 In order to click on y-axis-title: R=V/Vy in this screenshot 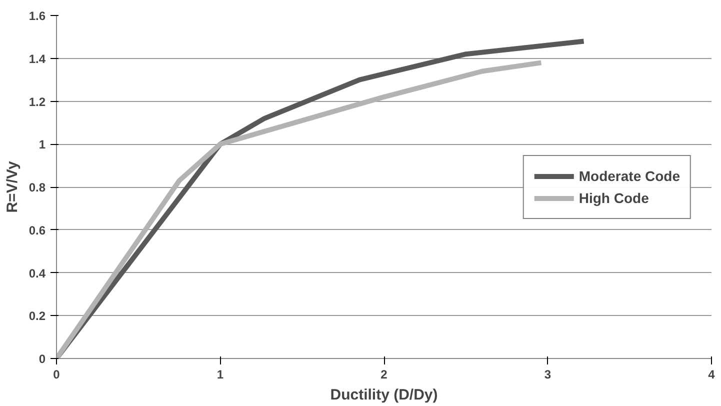, I will do `click(12, 186)`.